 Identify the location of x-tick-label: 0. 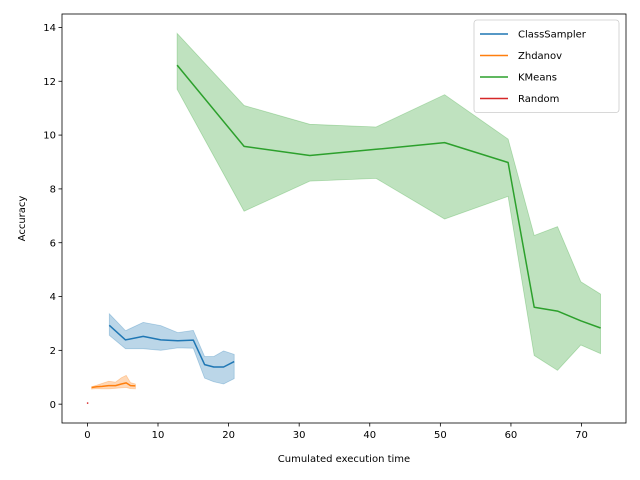
(87, 435).